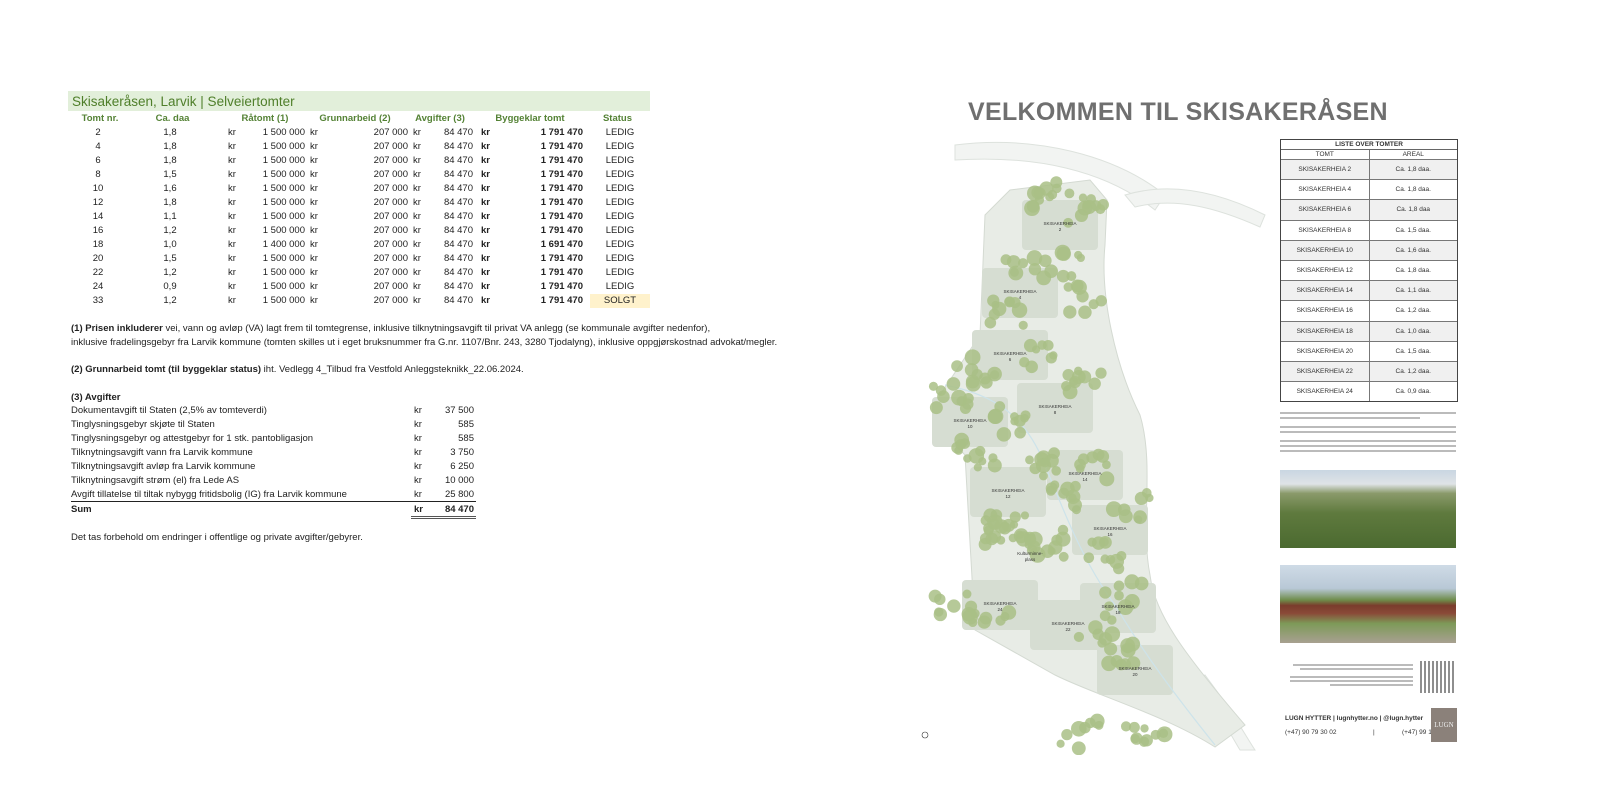  Describe the element at coordinates (1368, 509) in the screenshot. I see `landscape-photo` at that location.